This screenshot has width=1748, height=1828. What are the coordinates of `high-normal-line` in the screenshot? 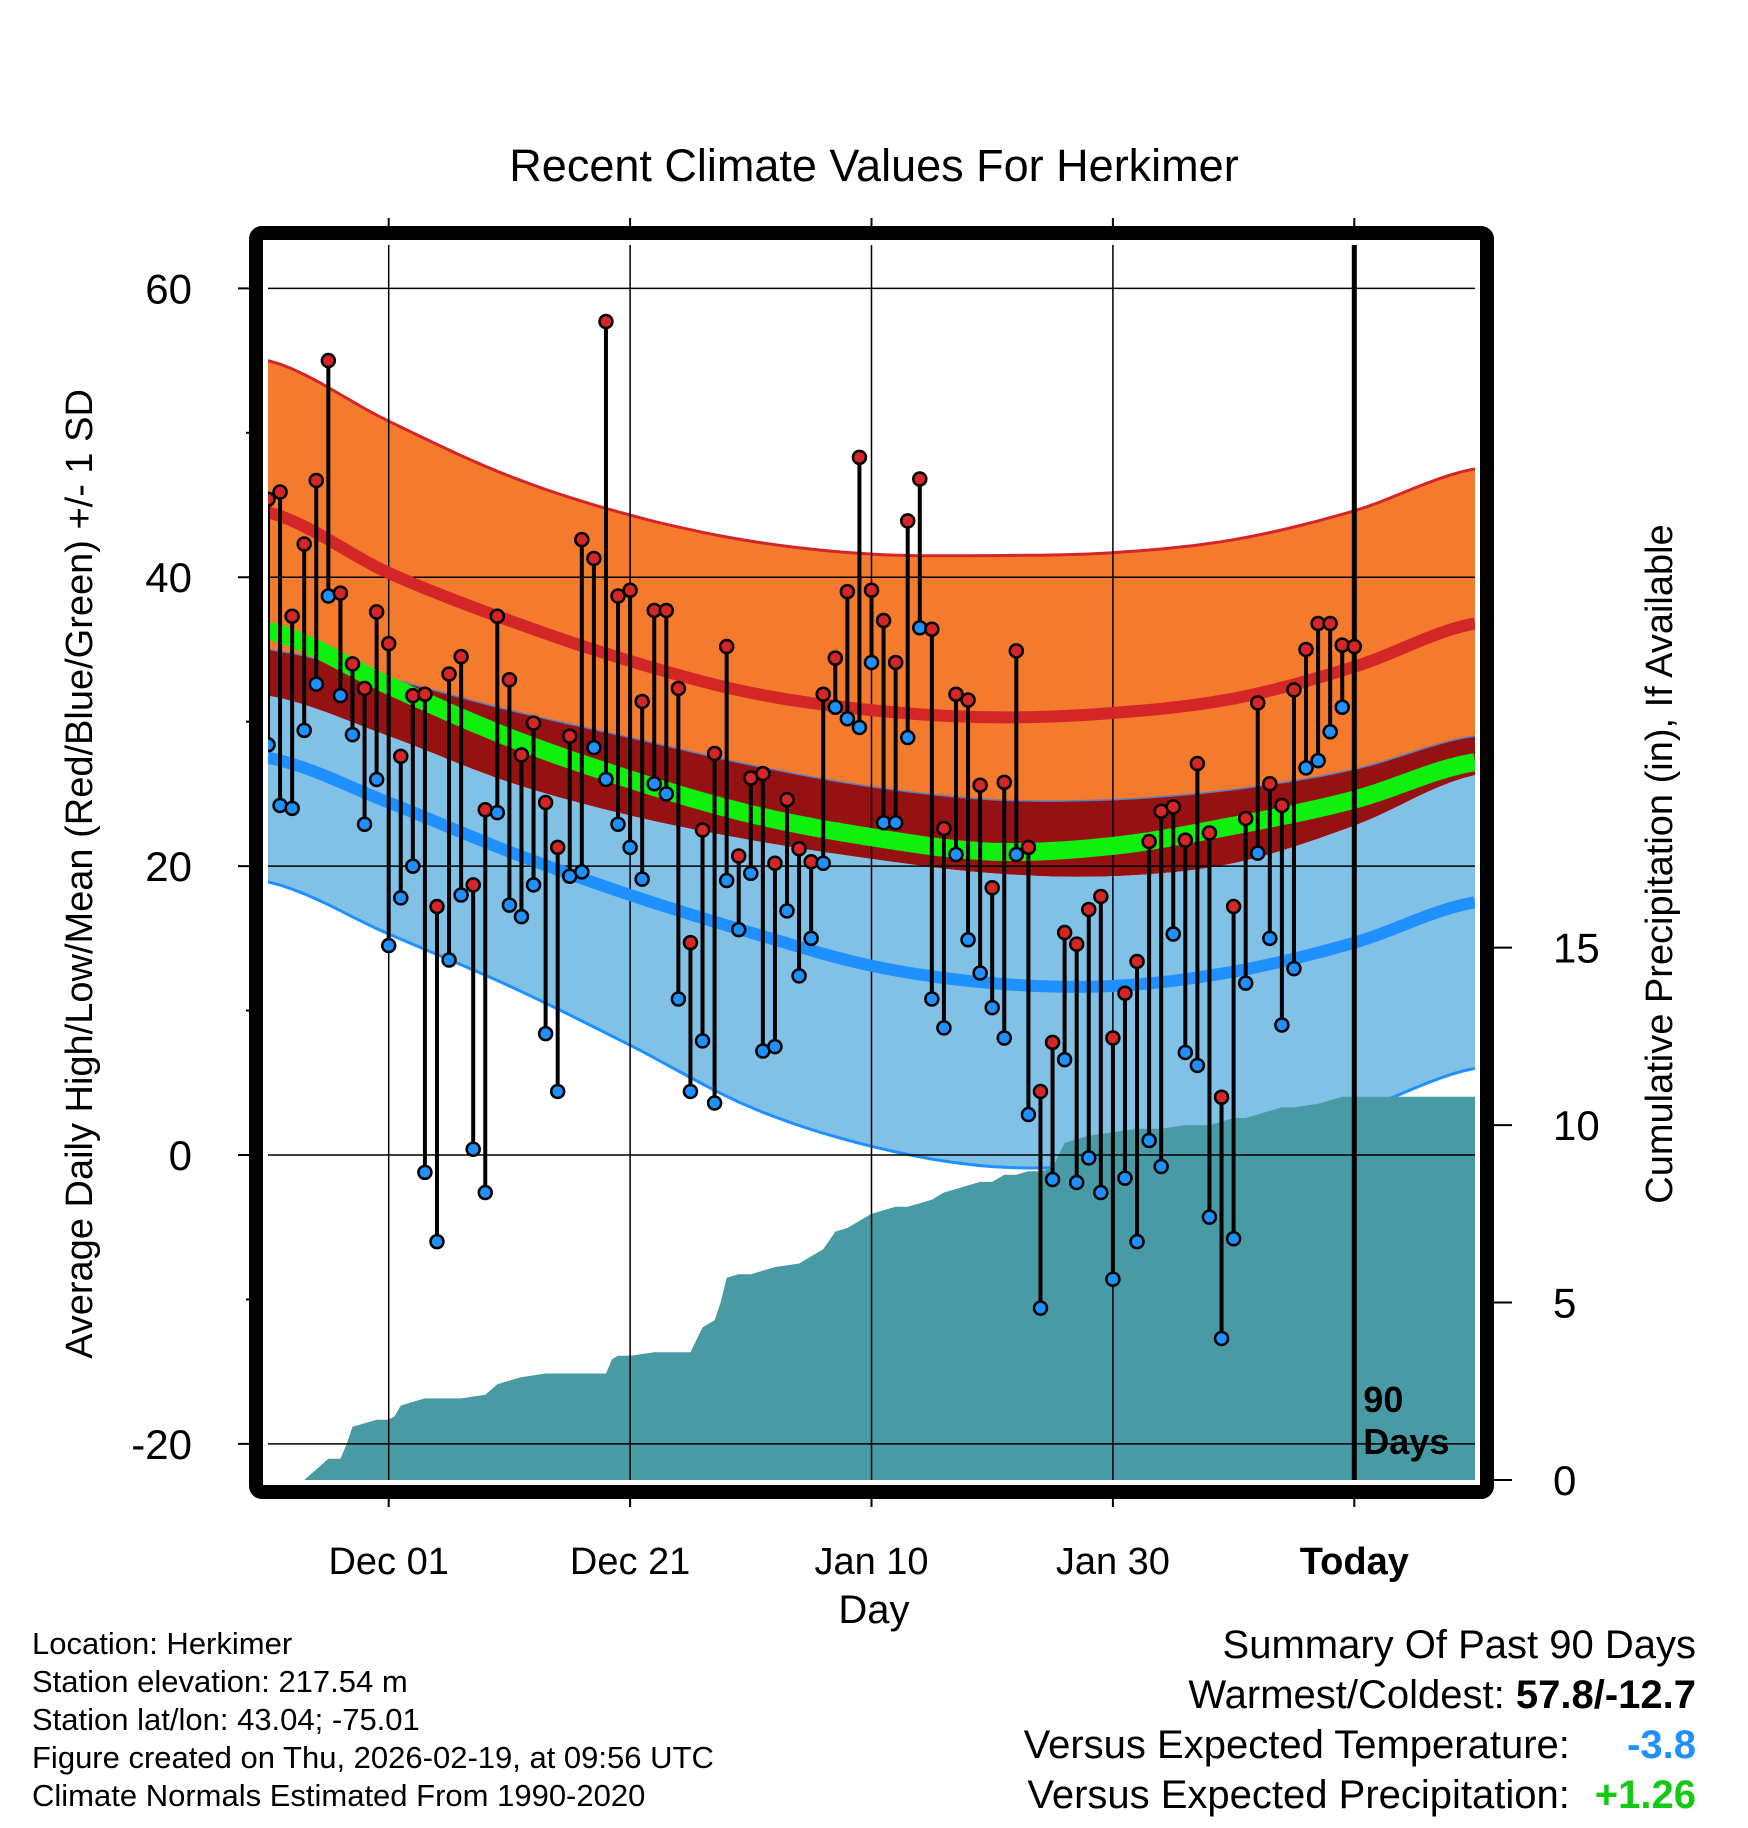 It's located at (871, 615).